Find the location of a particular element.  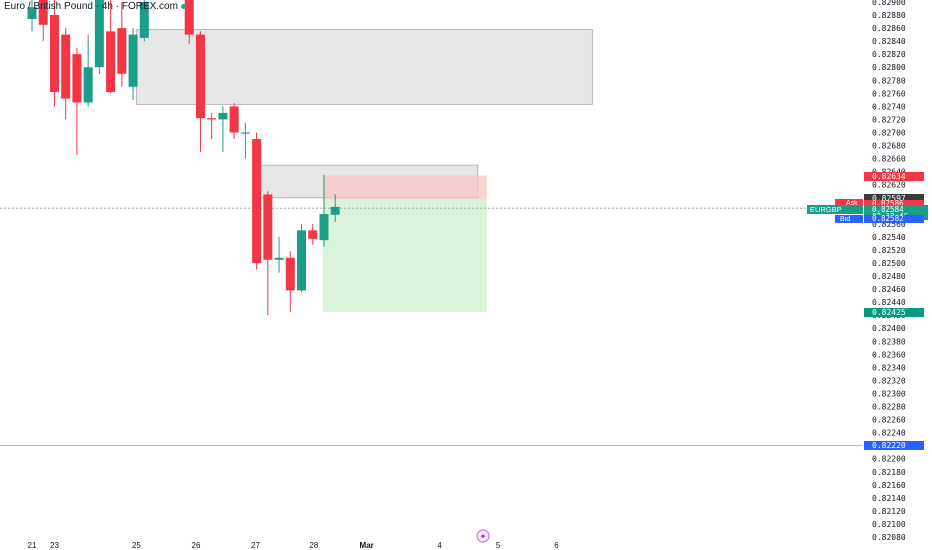

stop-loss-area is located at coordinates (404, 187).